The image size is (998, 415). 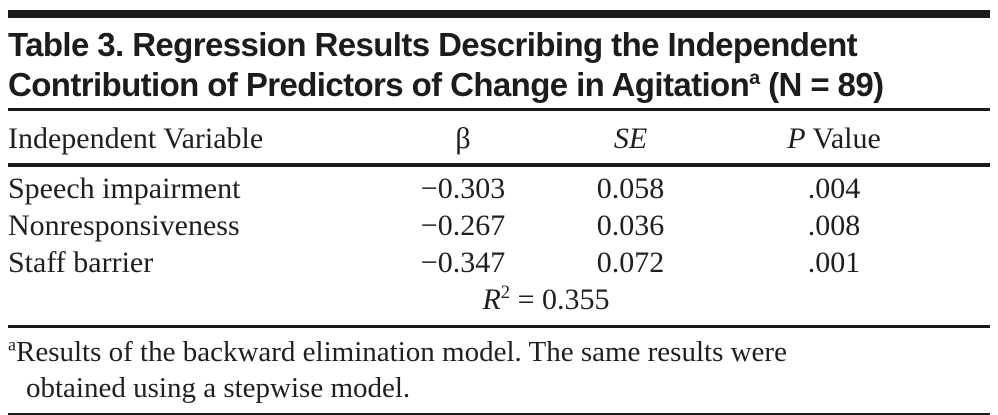 I want to click on table-row: Nonresponsiveness −0.267 0.036 .008, so click(x=499, y=225).